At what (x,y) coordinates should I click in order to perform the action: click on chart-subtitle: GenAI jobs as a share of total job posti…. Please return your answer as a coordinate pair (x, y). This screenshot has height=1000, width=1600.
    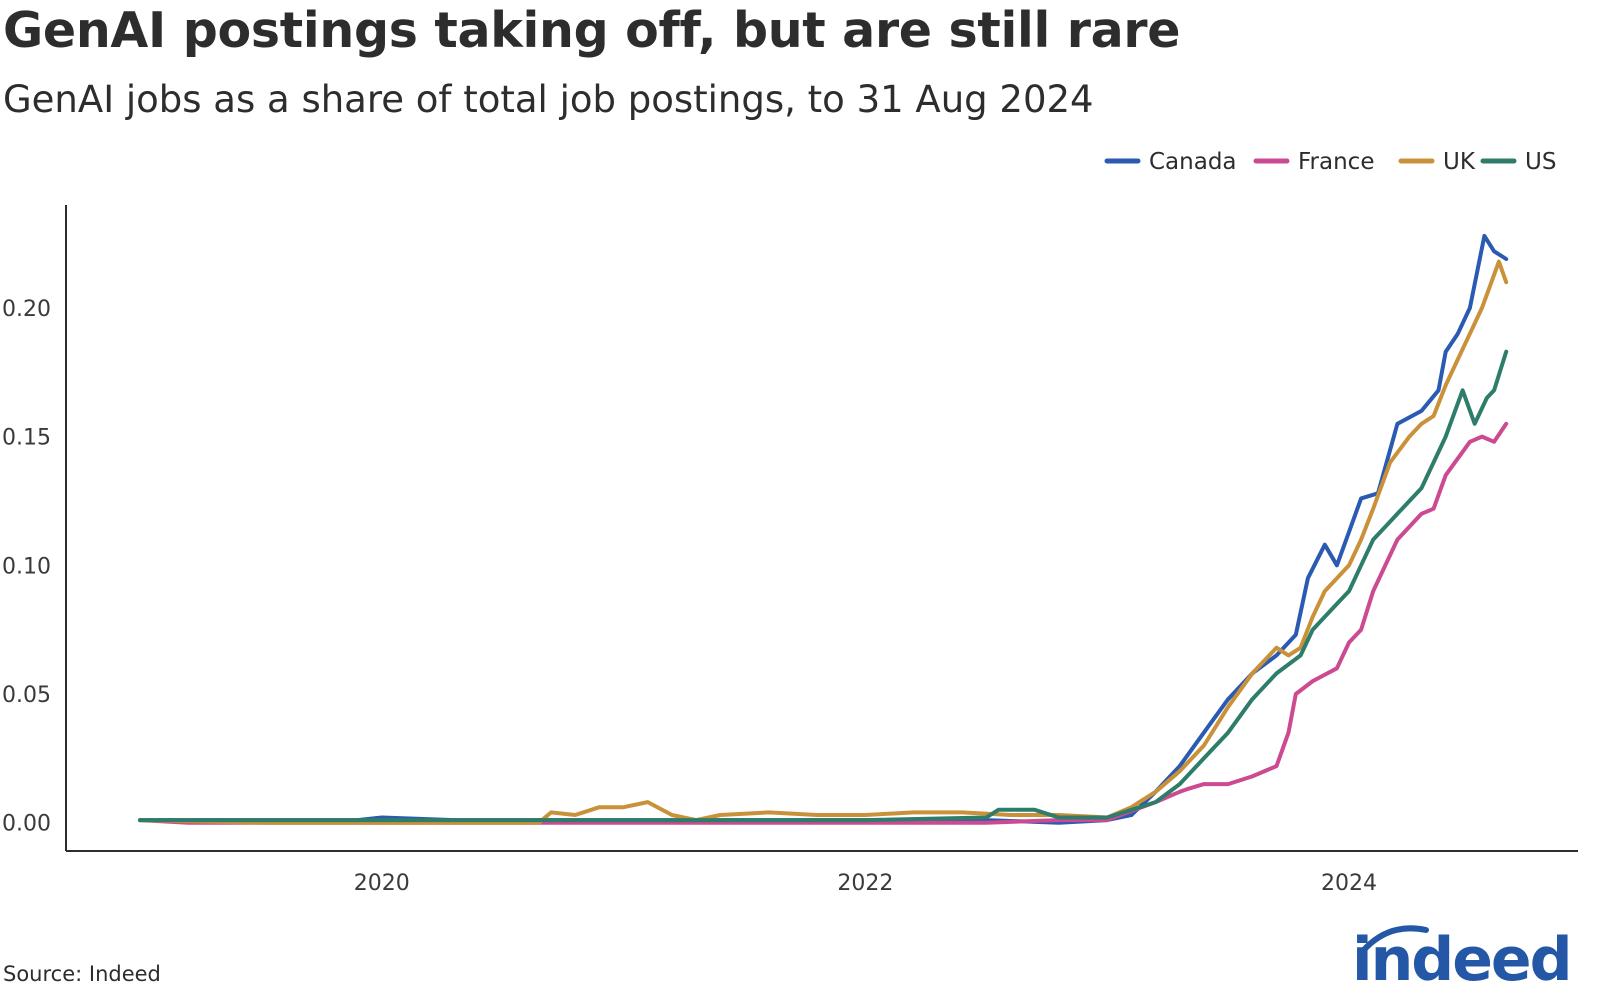
    Looking at the image, I should click on (548, 99).